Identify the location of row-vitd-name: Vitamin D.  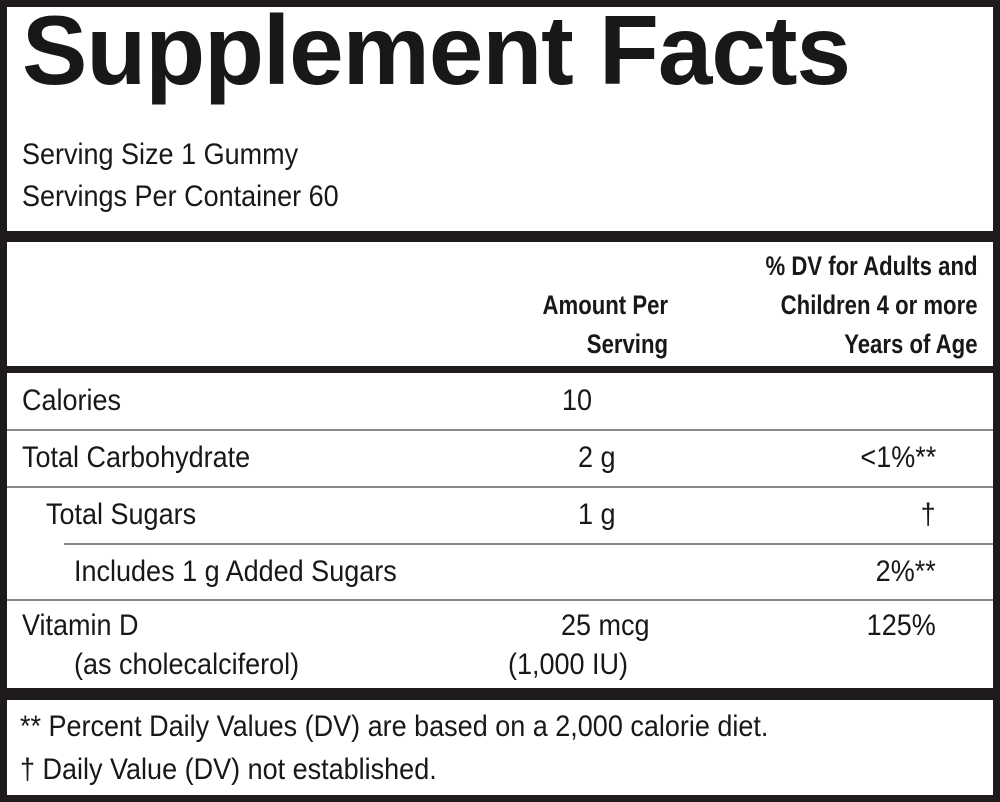
(80, 625).